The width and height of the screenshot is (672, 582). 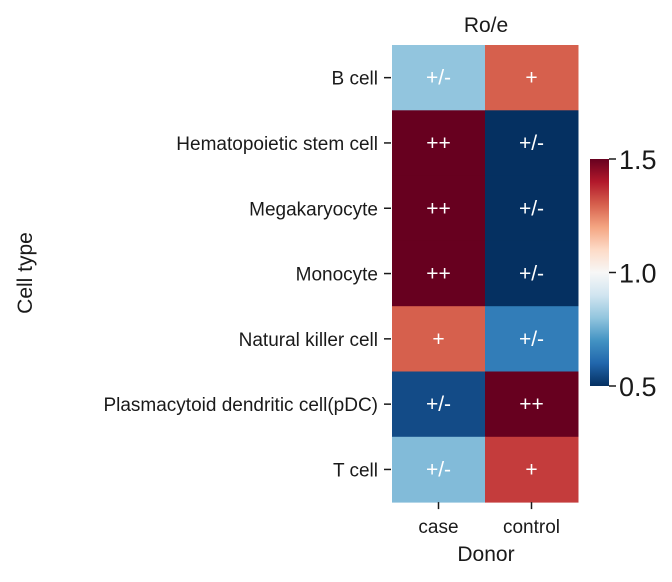 What do you see at coordinates (638, 387) in the screenshot?
I see `colorbar-tick-label: 0.5` at bounding box center [638, 387].